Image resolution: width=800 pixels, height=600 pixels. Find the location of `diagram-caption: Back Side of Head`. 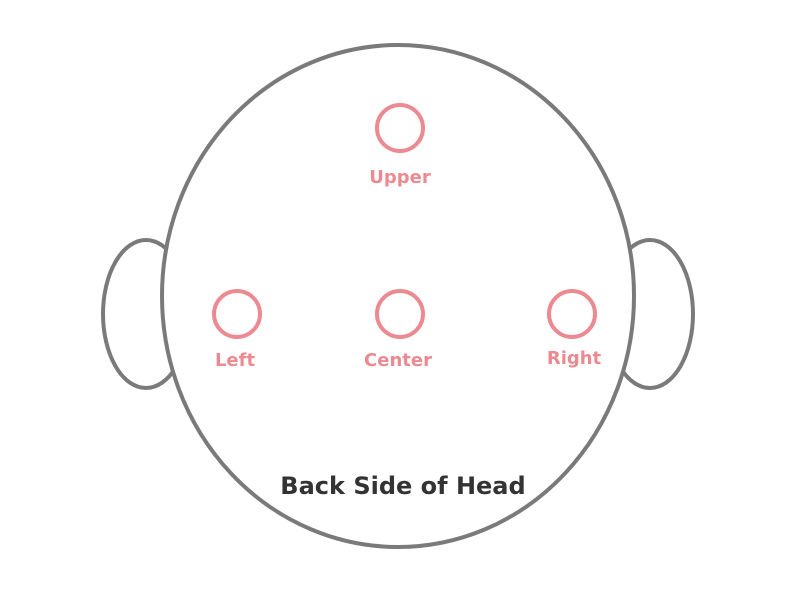

diagram-caption: Back Side of Head is located at coordinates (402, 486).